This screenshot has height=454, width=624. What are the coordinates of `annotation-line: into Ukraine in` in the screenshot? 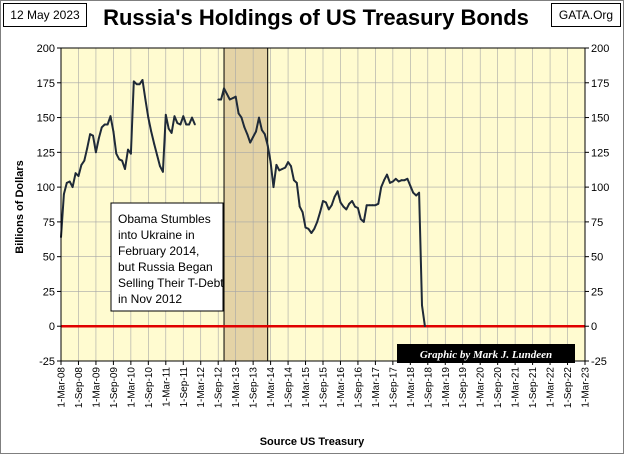 It's located at (156, 235).